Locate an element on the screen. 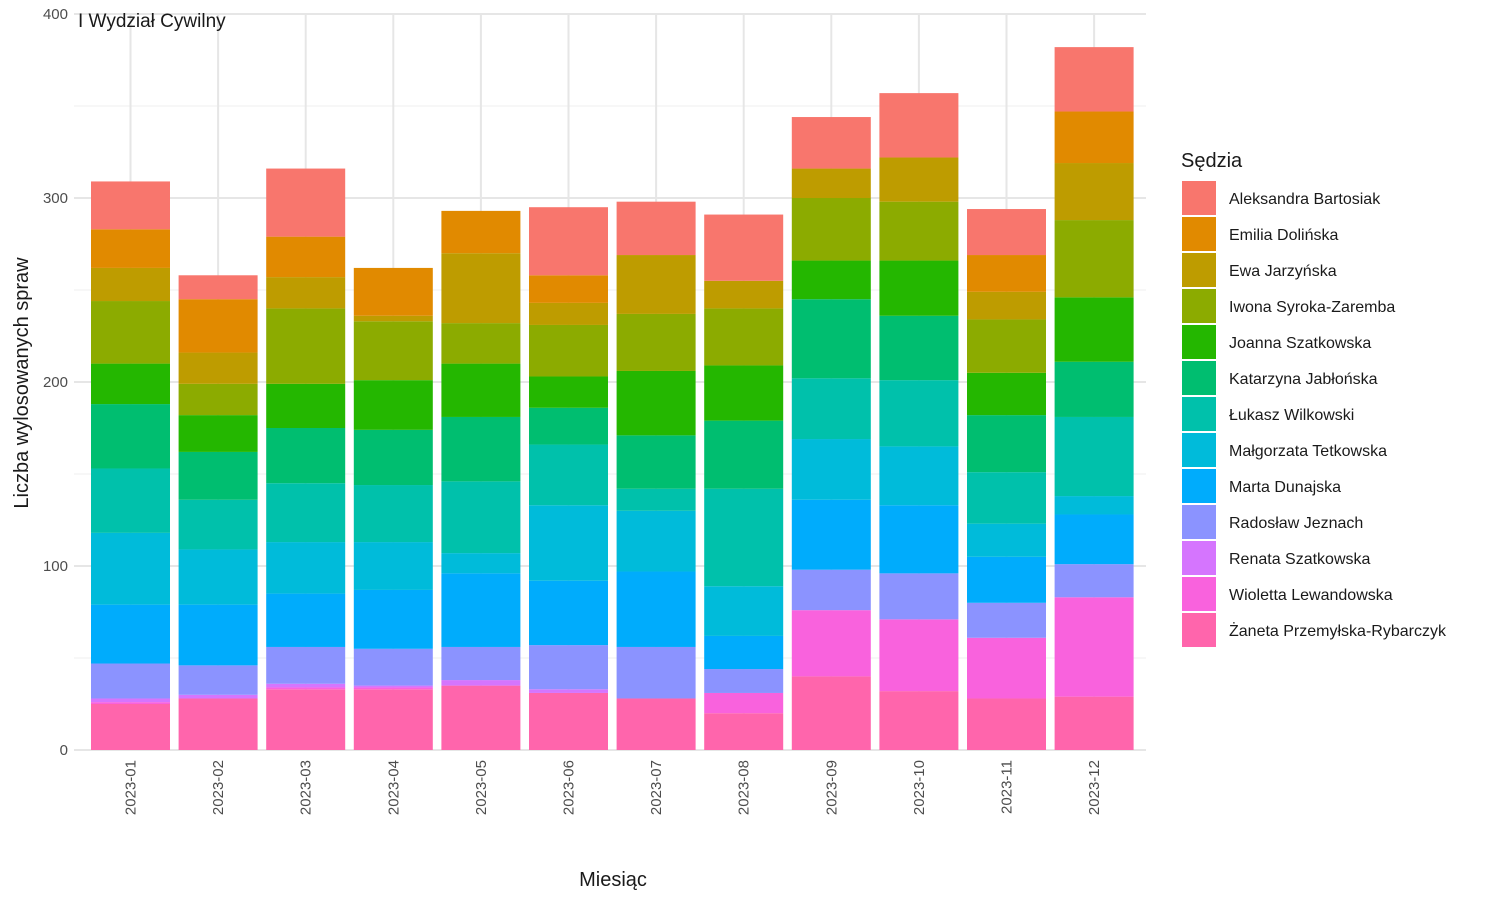 The width and height of the screenshot is (1500, 905). legend-title: Sędzia is located at coordinates (1212, 161).